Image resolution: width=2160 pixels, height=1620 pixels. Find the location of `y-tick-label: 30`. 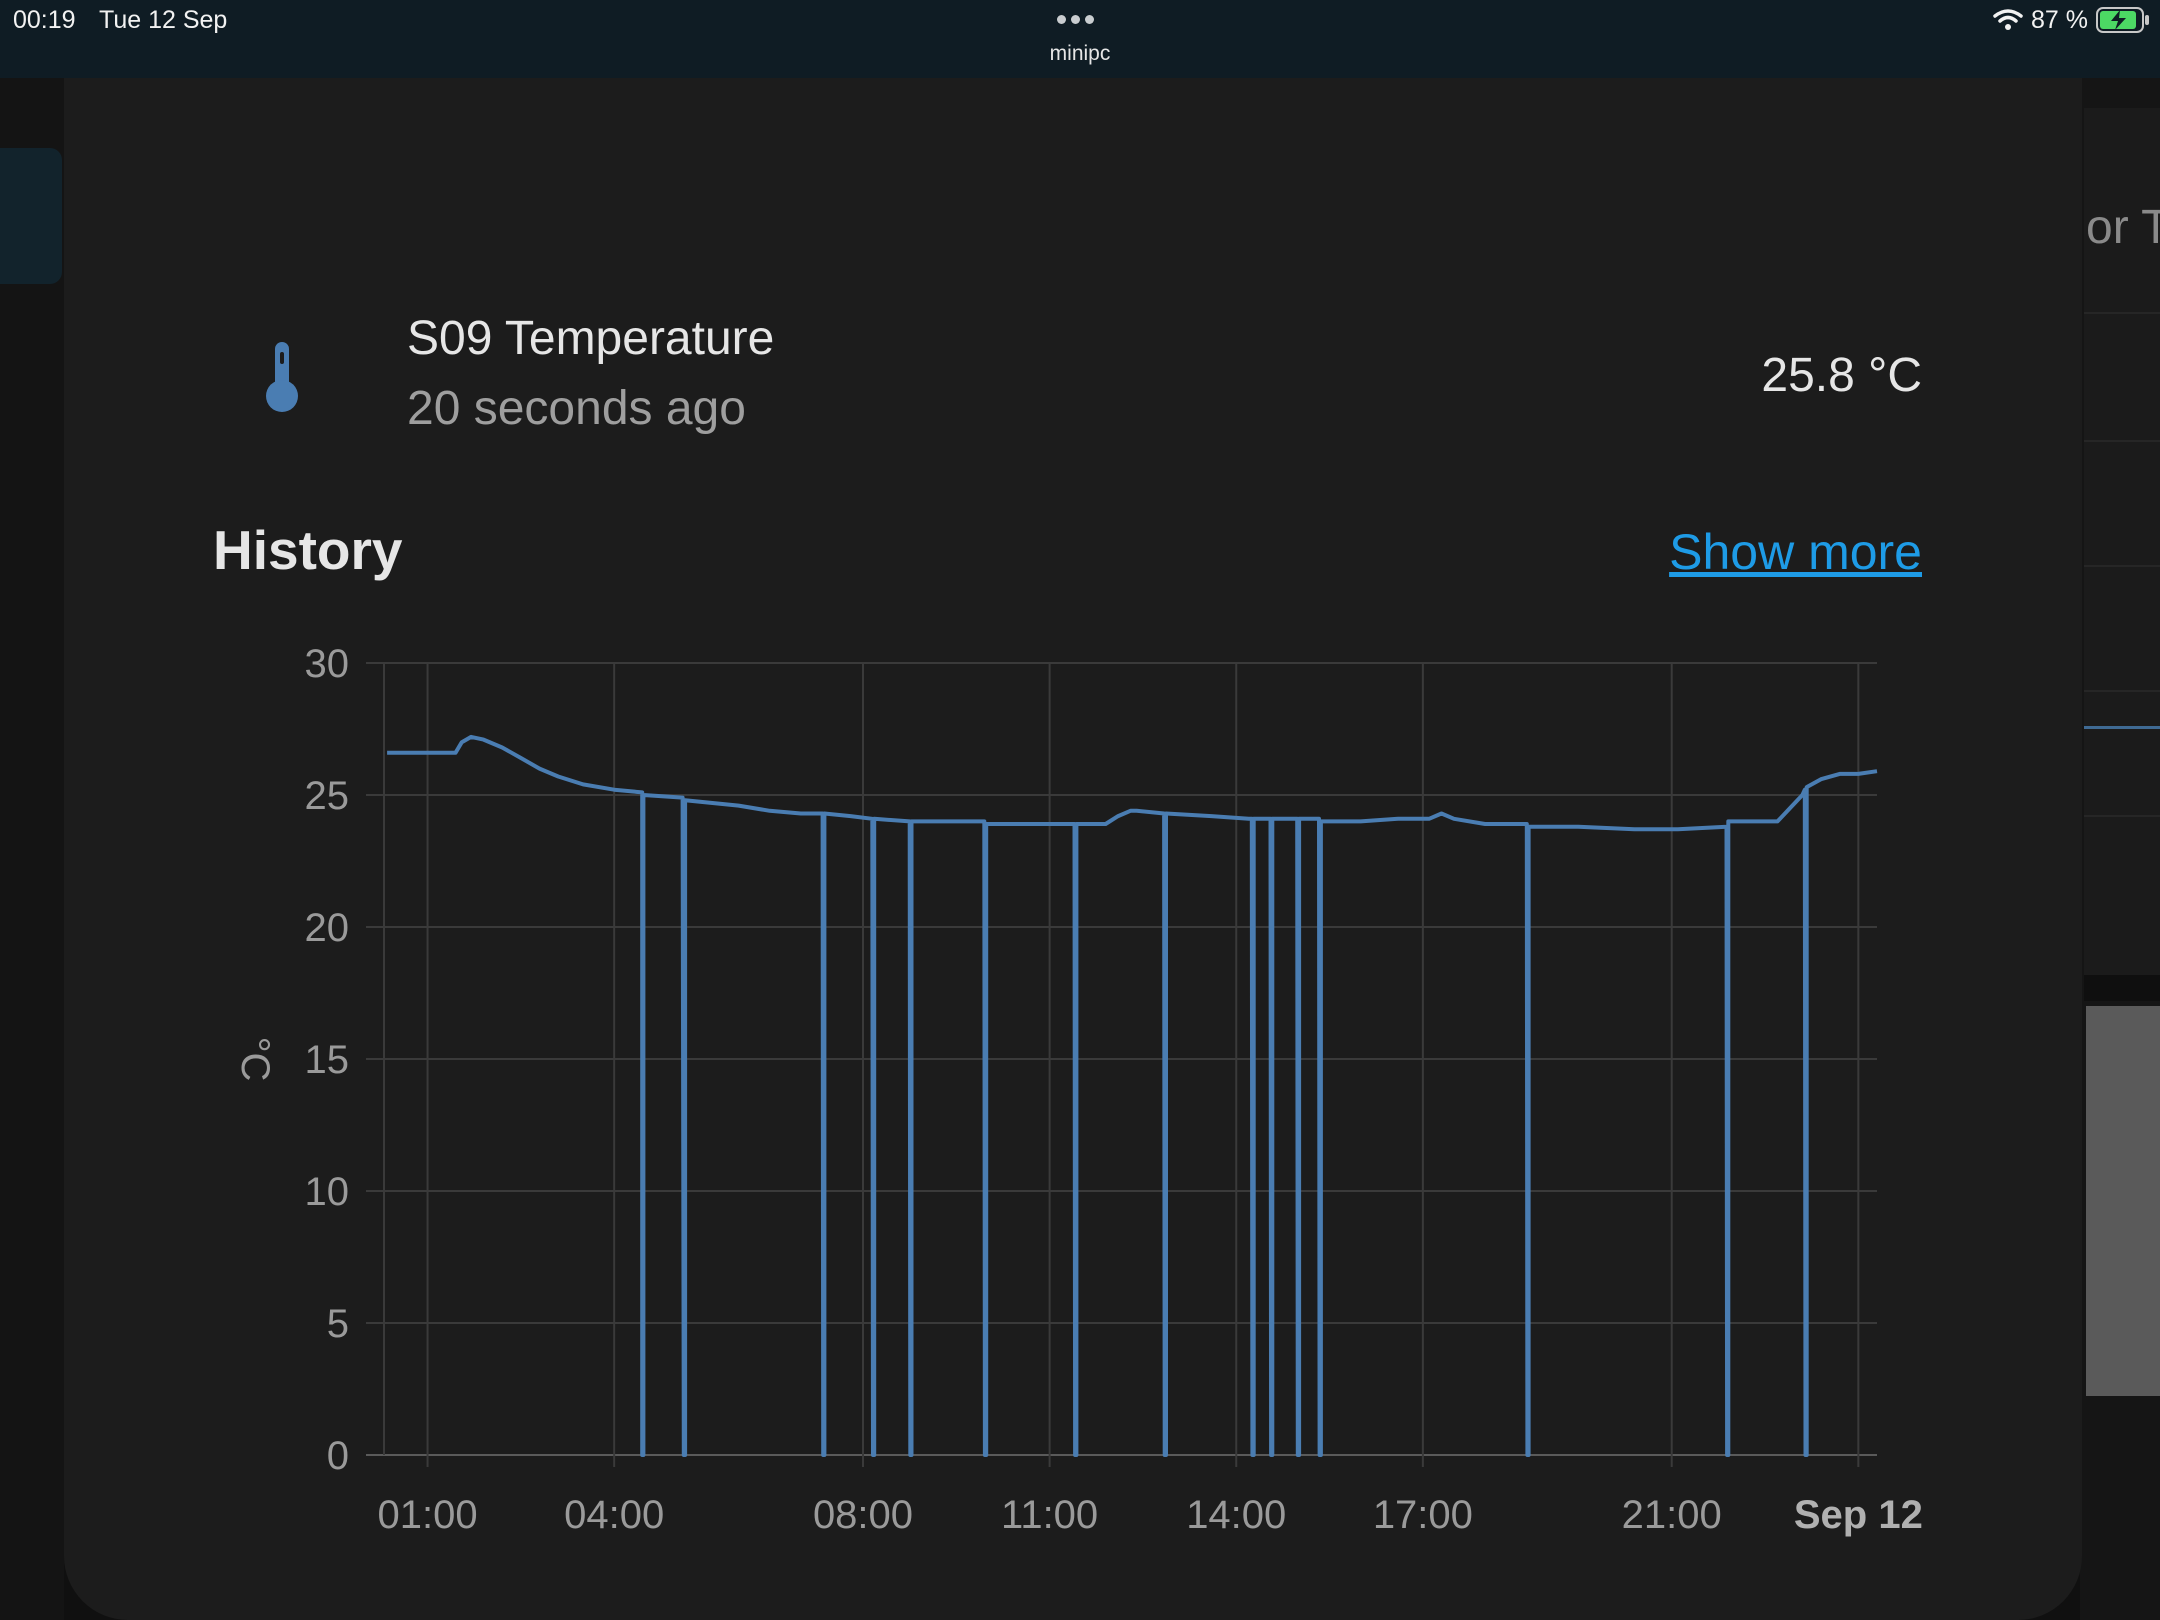

y-tick-label: 30 is located at coordinates (327, 664).